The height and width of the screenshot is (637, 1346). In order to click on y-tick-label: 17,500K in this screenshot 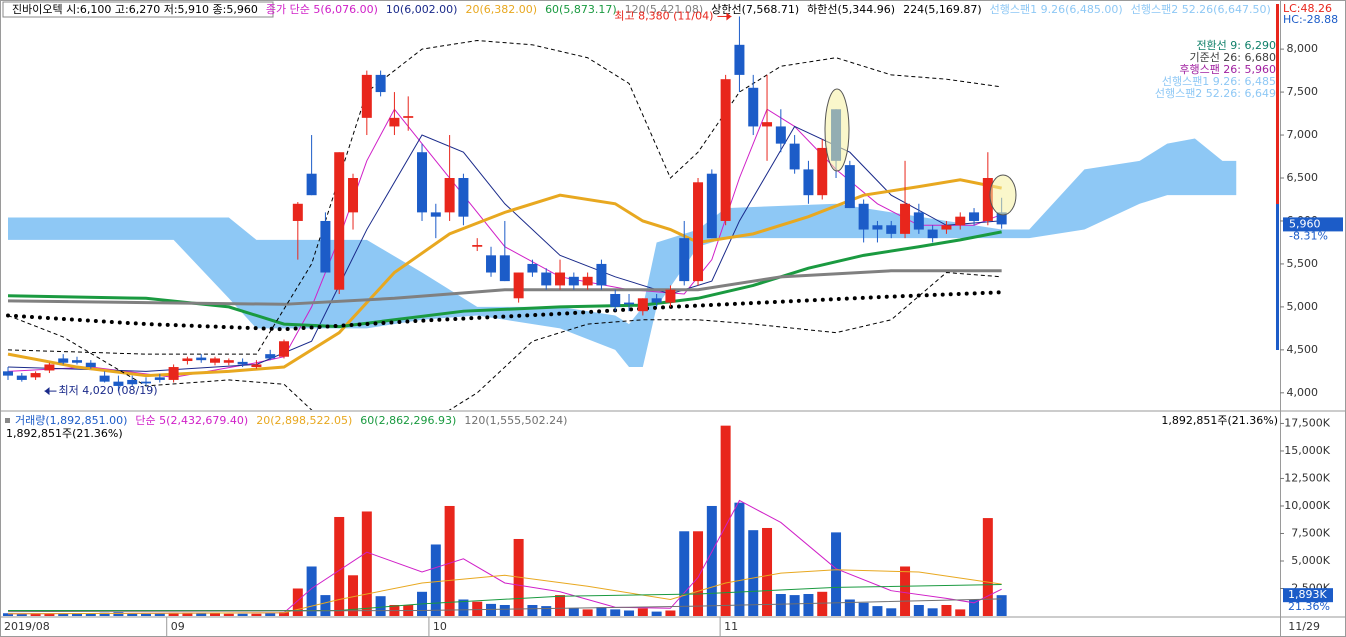, I will do `click(1307, 422)`.